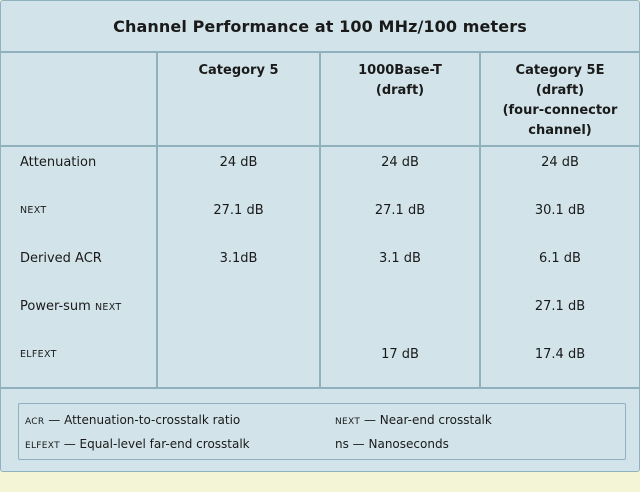  I want to click on table-cell: 3.1 dB, so click(400, 258).